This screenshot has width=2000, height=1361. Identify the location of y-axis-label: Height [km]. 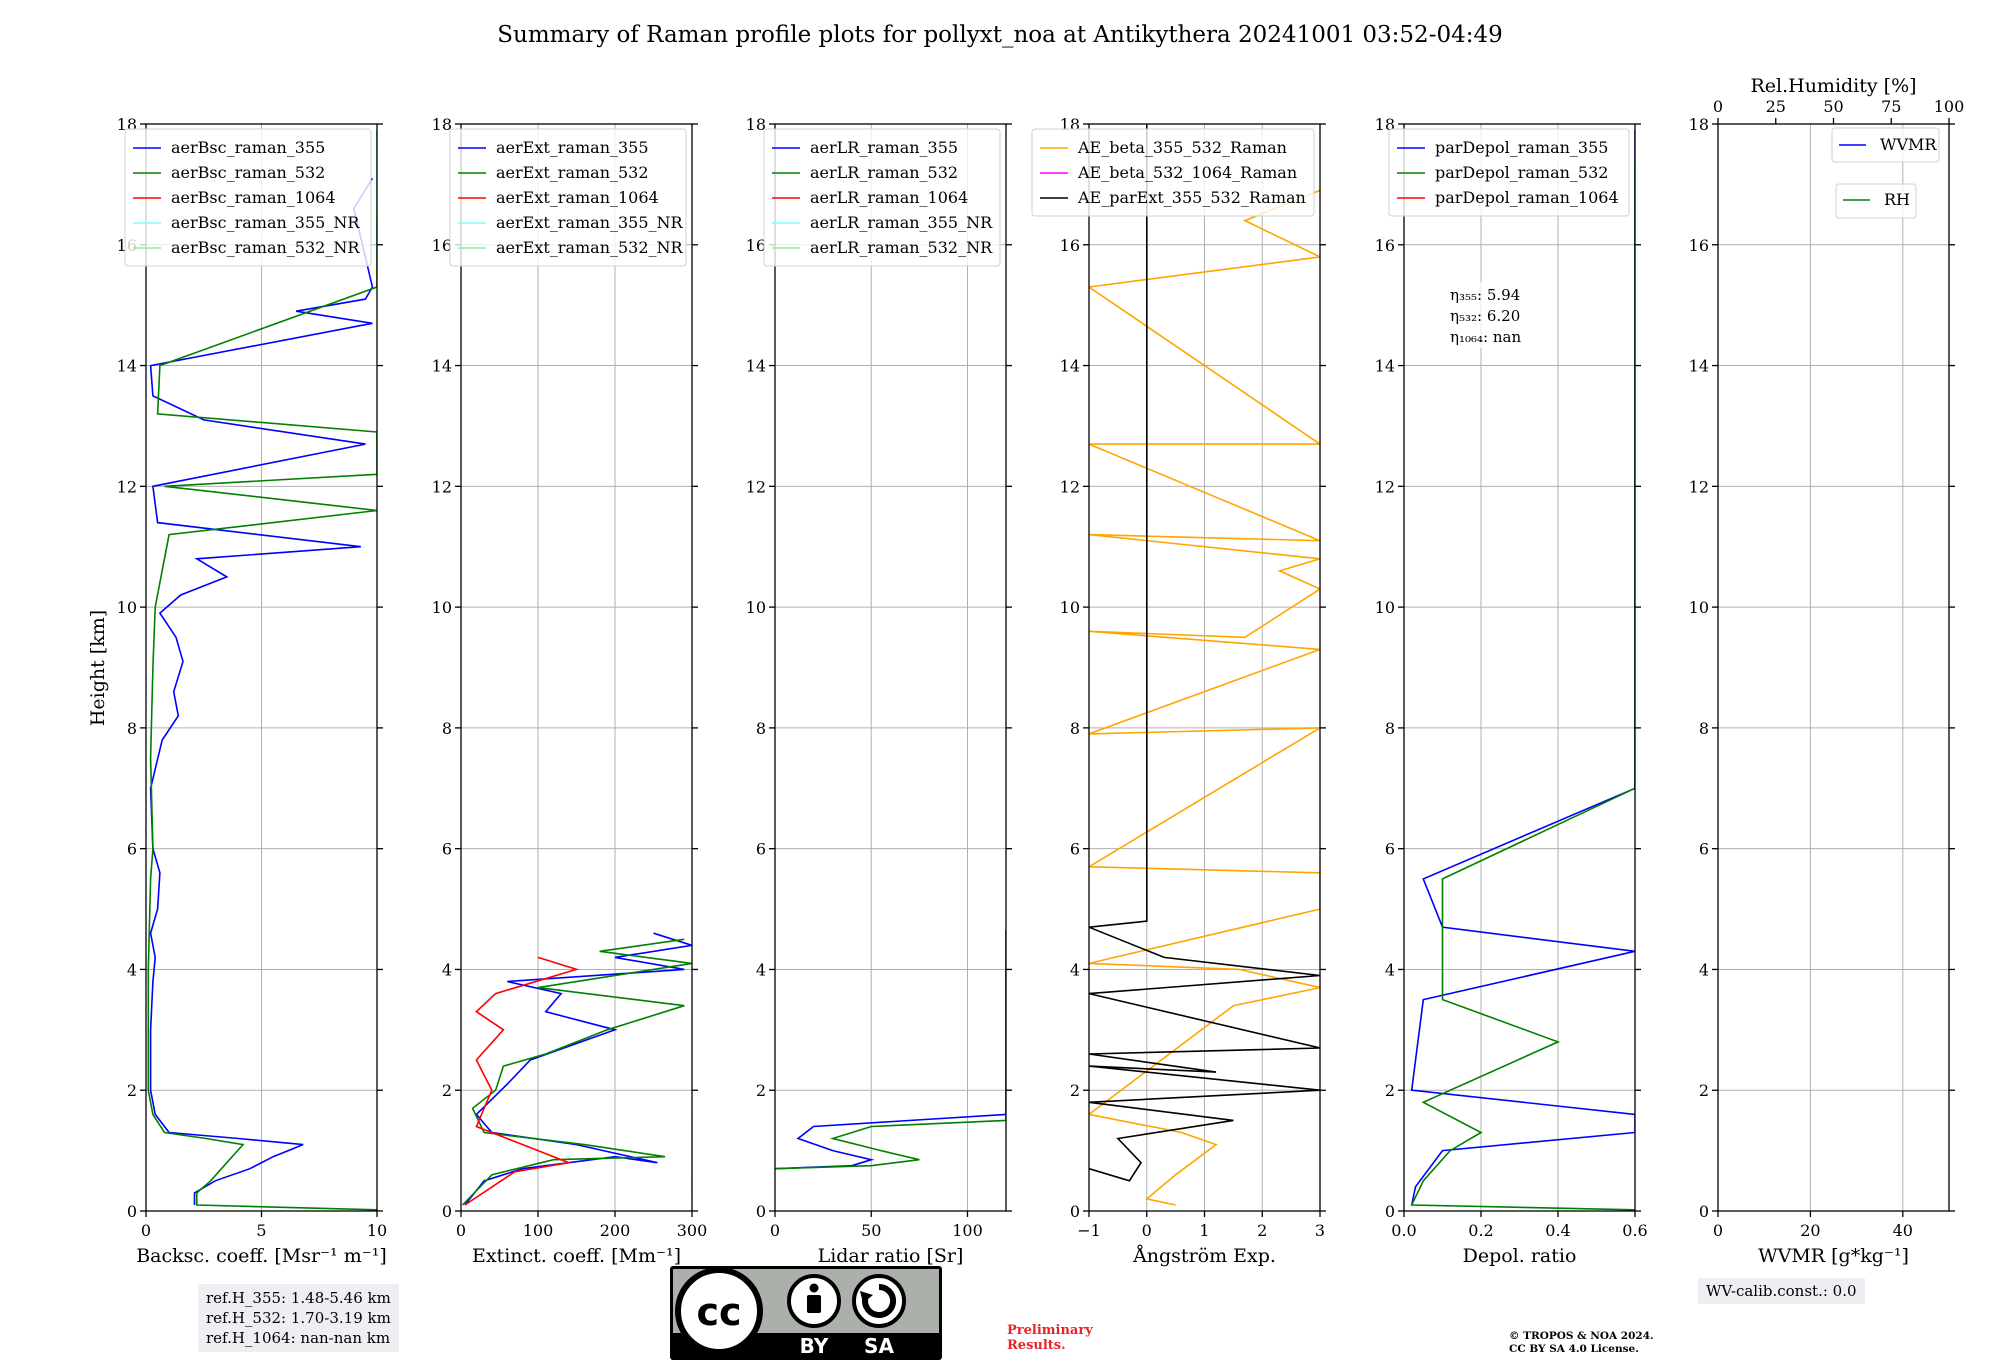
(98, 668).